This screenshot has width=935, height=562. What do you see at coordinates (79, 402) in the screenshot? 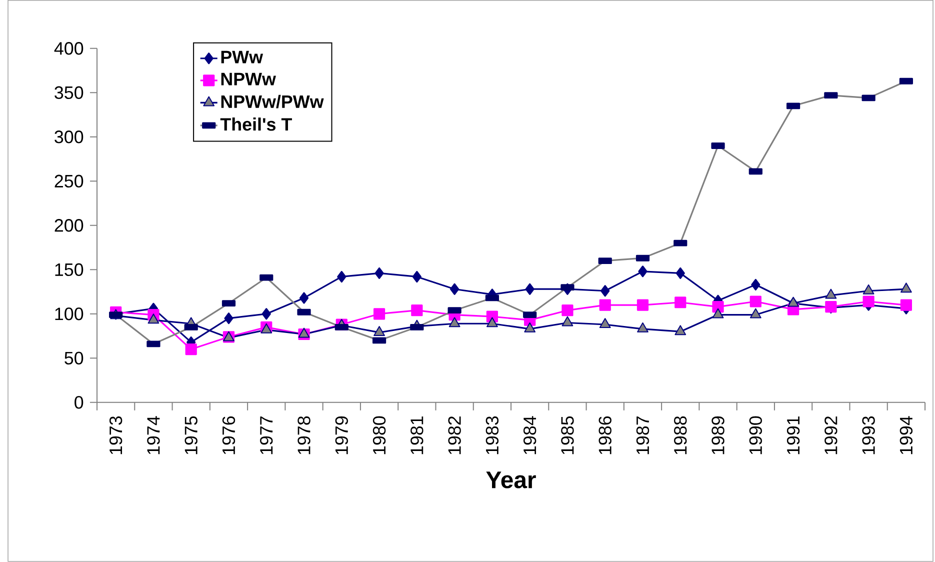
I see `y-tick-label: 0` at bounding box center [79, 402].